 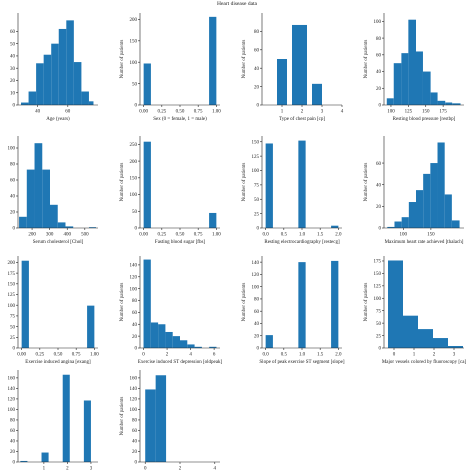 I want to click on x-tick-label: 125, so click(x=409, y=112).